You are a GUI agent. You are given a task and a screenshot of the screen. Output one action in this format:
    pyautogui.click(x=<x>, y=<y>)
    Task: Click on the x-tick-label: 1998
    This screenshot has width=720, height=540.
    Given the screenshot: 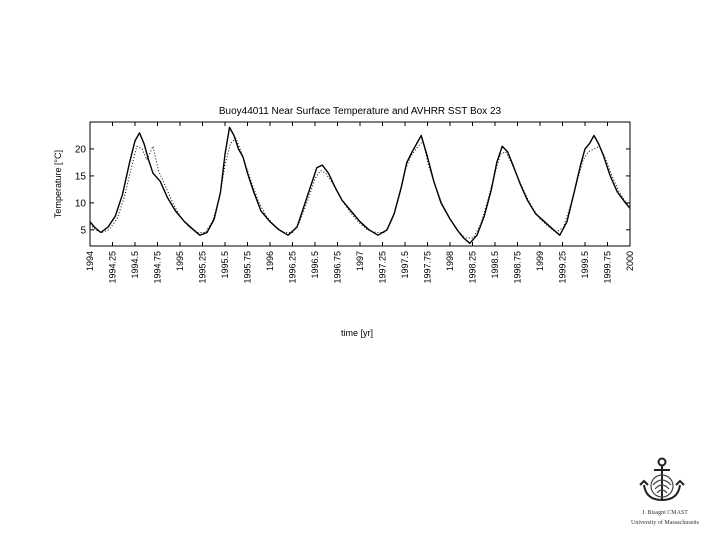 What is the action you would take?
    pyautogui.click(x=450, y=261)
    